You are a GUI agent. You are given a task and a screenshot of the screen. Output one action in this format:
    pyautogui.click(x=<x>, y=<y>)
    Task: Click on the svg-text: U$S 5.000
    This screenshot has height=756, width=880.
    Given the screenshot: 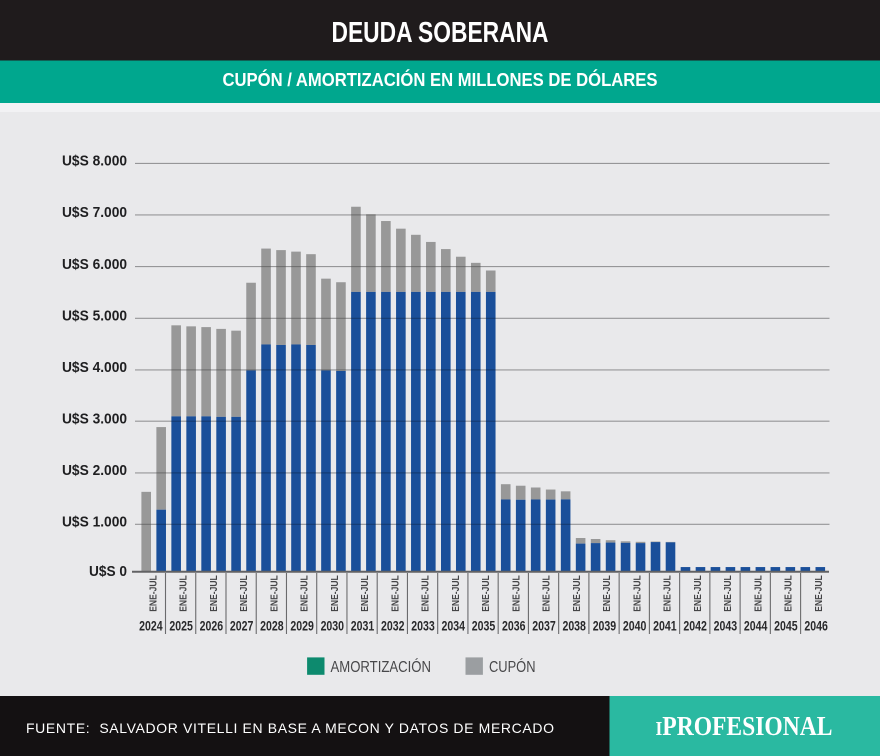 What is the action you would take?
    pyautogui.click(x=94, y=316)
    